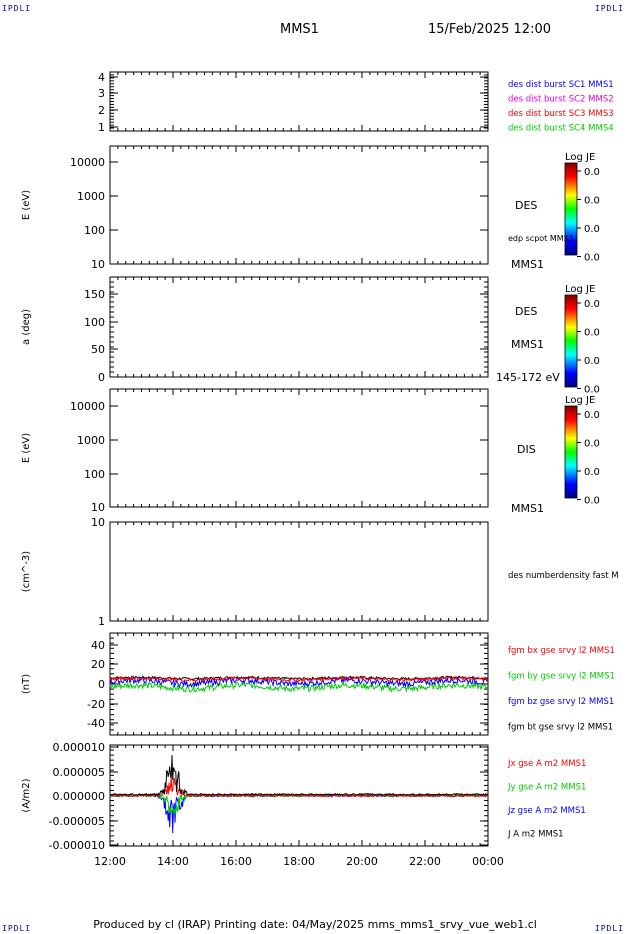  What do you see at coordinates (26, 795) in the screenshot?
I see `y-axis-label: (A/m2)` at bounding box center [26, 795].